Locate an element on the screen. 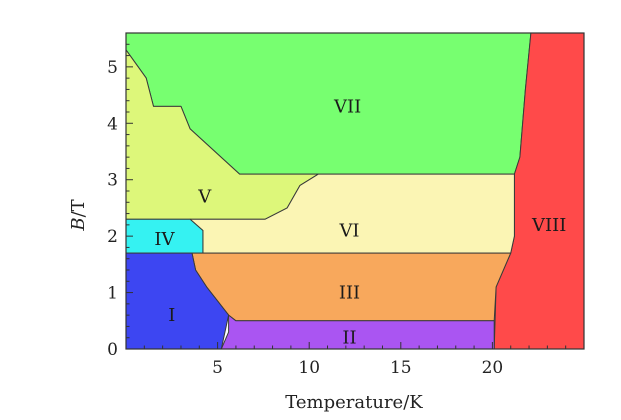  y-tick-label: 0 is located at coordinates (112, 350).